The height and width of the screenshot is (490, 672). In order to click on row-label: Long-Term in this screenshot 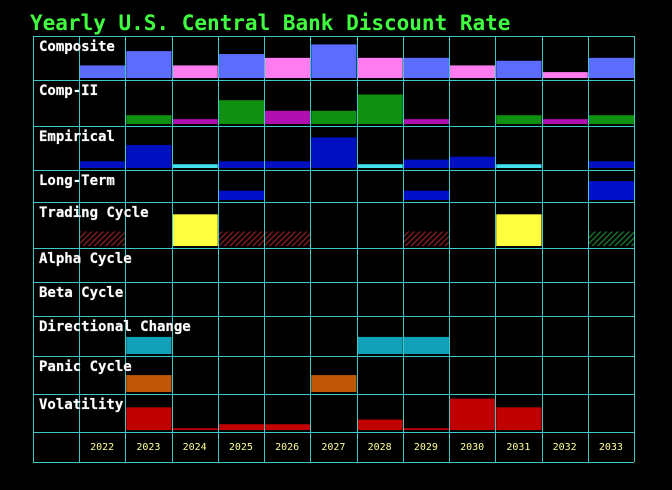, I will do `click(77, 181)`.